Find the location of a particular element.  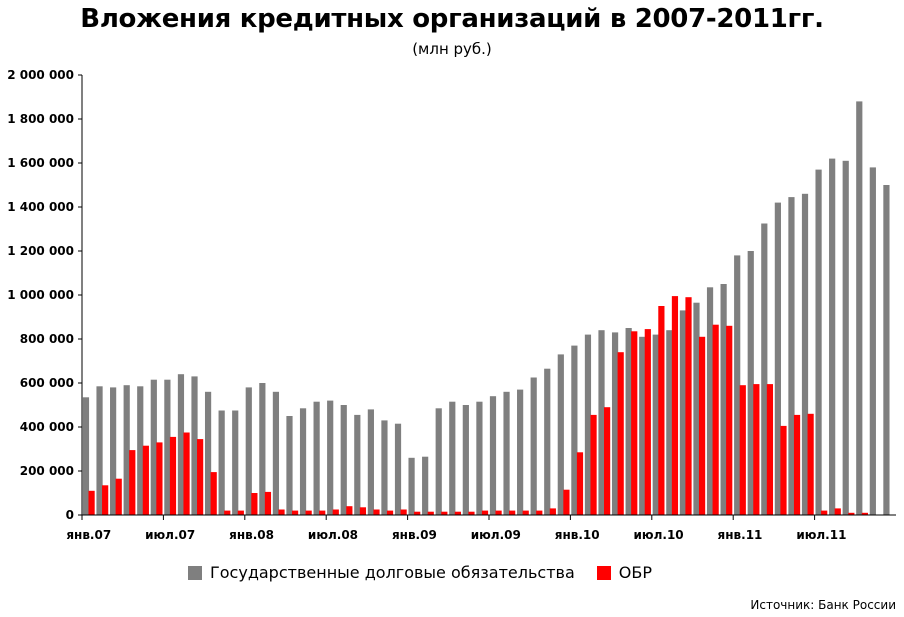

y-tick-label: 600 000 is located at coordinates (47, 383).